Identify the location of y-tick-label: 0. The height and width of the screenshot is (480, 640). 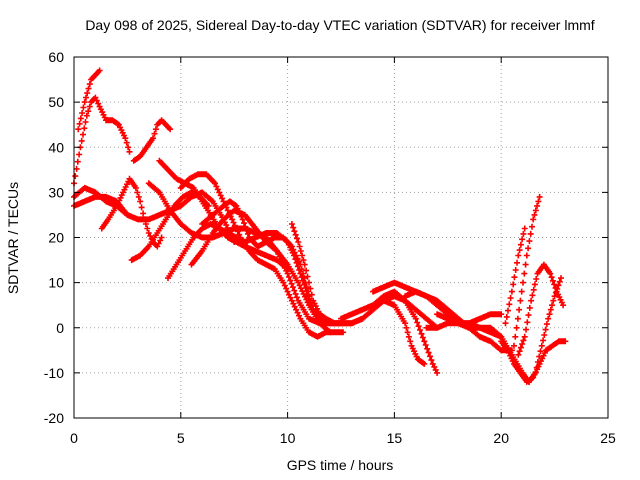
(60, 328).